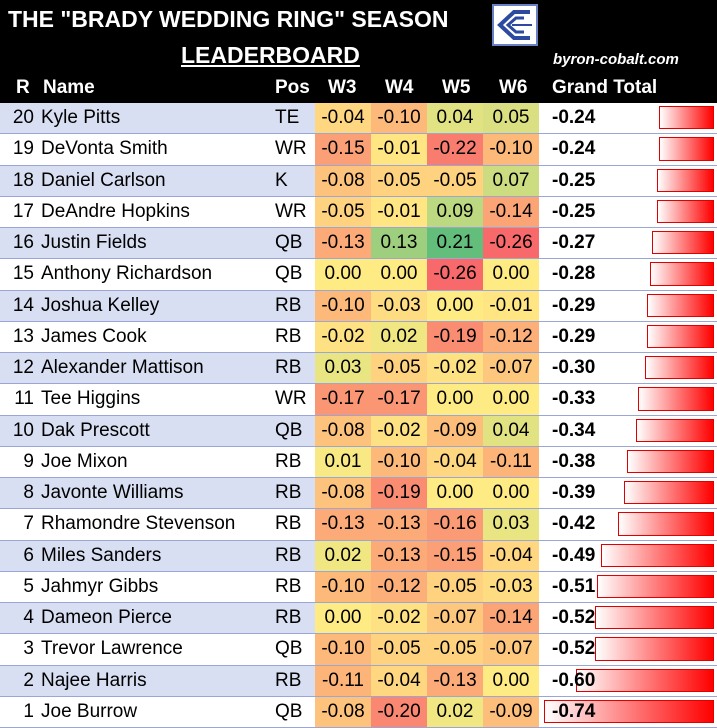 The image size is (717, 728). What do you see at coordinates (343, 244) in the screenshot?
I see `week-w3-cell: -0.13` at bounding box center [343, 244].